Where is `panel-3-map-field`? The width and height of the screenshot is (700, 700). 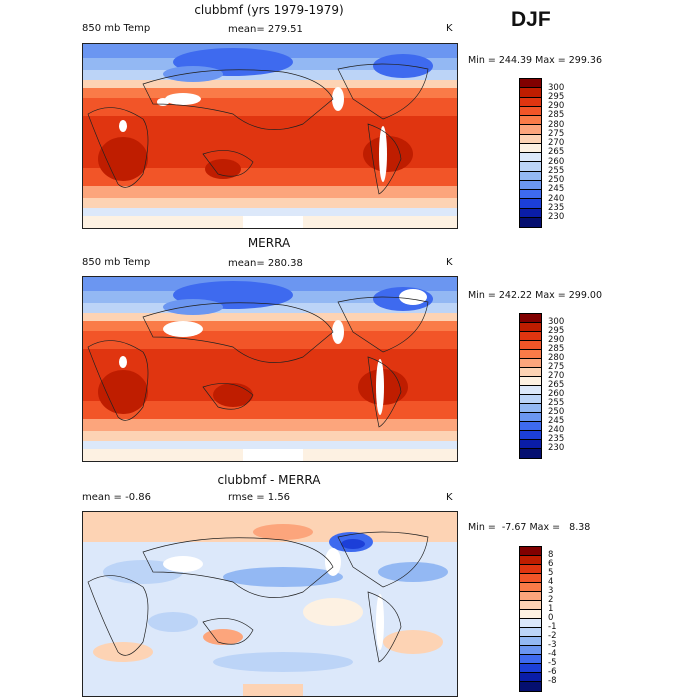
panel-3-map-field is located at coordinates (270, 604).